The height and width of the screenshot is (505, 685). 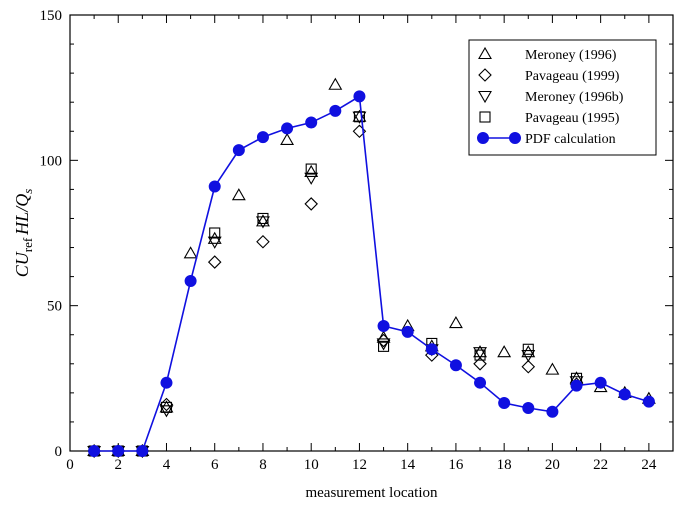 What do you see at coordinates (22, 264) in the screenshot?
I see `y-axis-label-main: CU` at bounding box center [22, 264].